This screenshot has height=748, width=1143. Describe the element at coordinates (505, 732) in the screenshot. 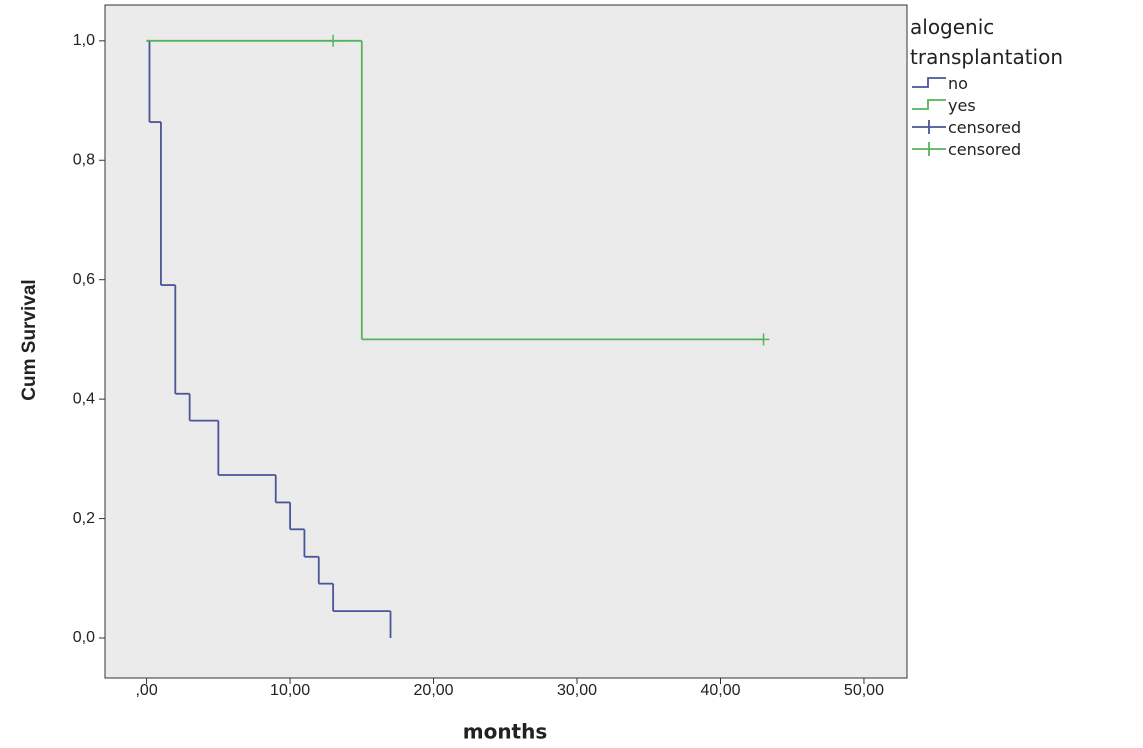

I see `x-axis-title: months` at that location.